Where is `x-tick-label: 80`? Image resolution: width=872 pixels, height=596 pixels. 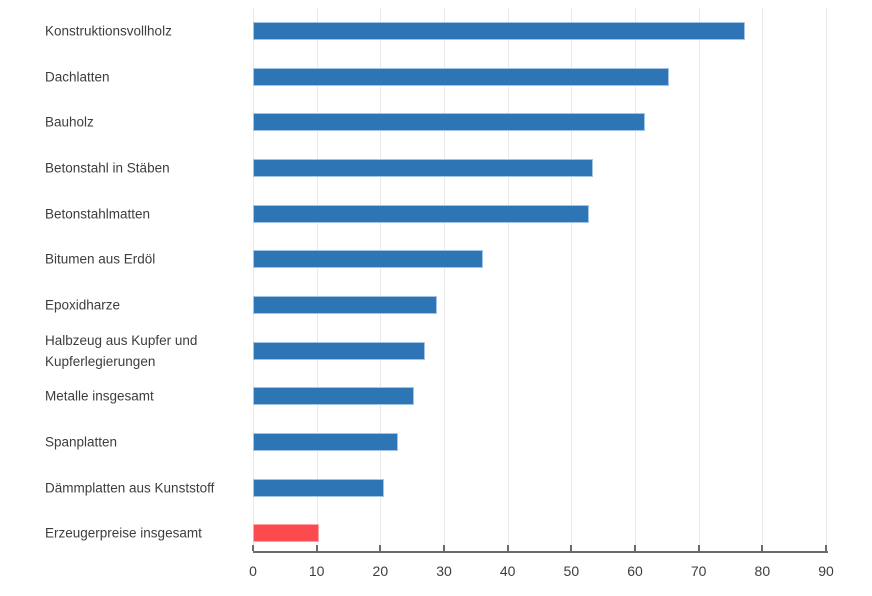
x-tick-label: 80 is located at coordinates (762, 571).